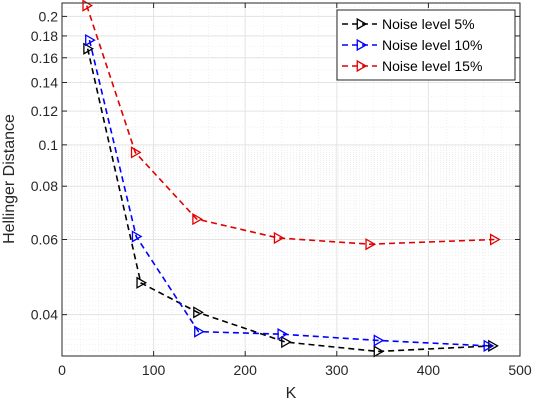  What do you see at coordinates (44, 186) in the screenshot?
I see `y-tick-label: 0.08` at bounding box center [44, 186].